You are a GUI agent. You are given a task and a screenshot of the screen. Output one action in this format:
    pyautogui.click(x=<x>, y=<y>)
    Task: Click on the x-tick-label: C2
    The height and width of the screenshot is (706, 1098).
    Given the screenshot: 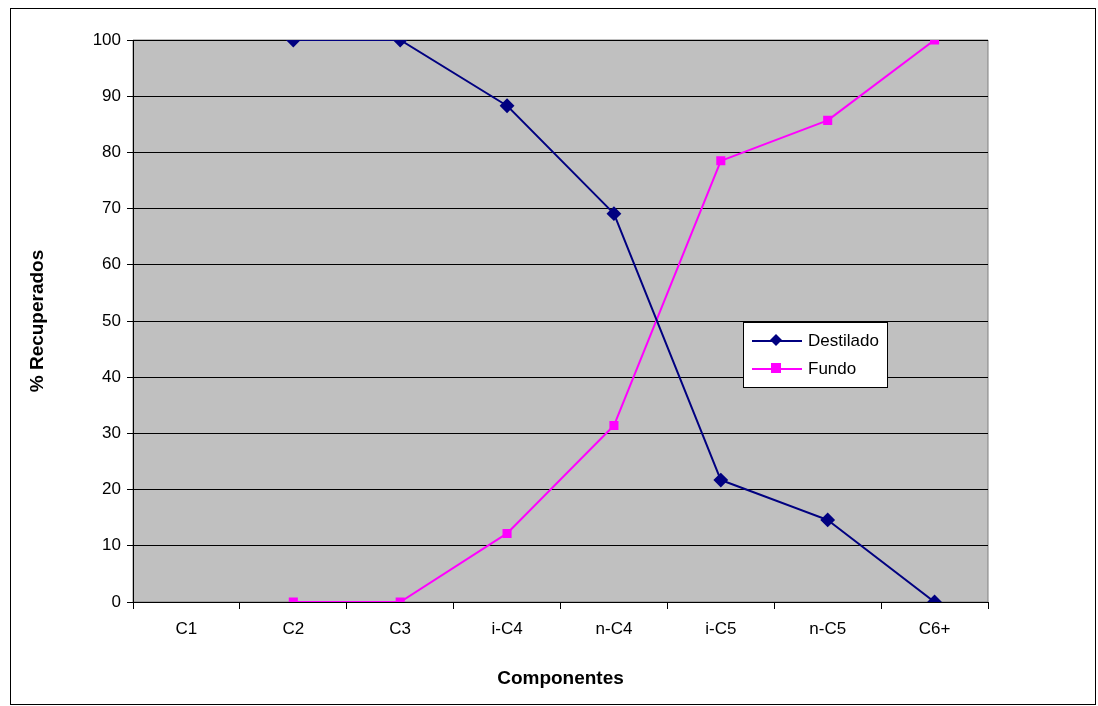 What is the action you would take?
    pyautogui.click(x=293, y=628)
    